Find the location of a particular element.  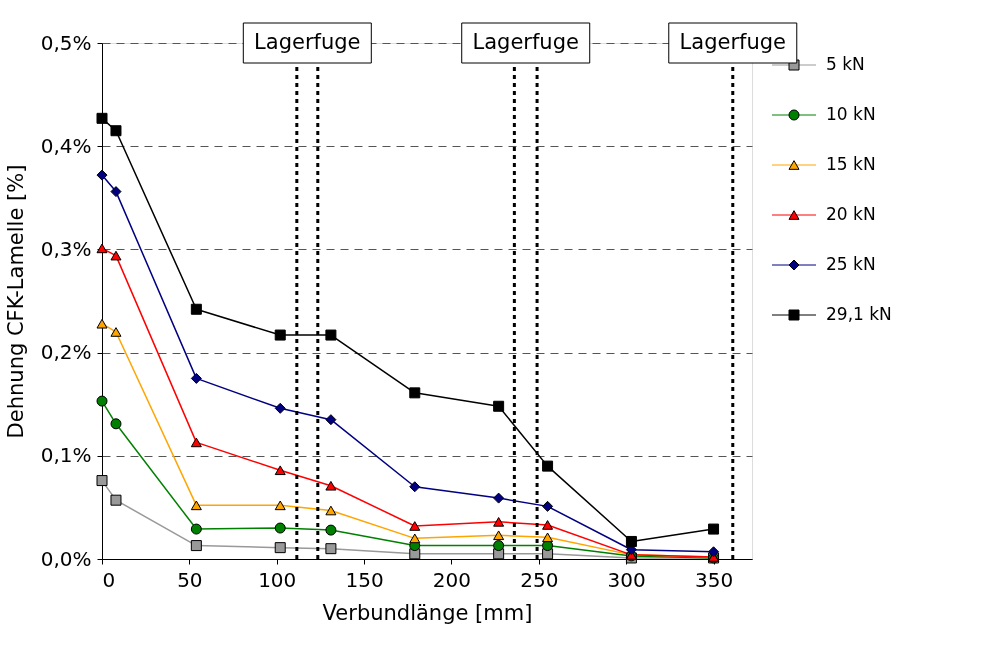

legend-label: 5 kN is located at coordinates (845, 64).